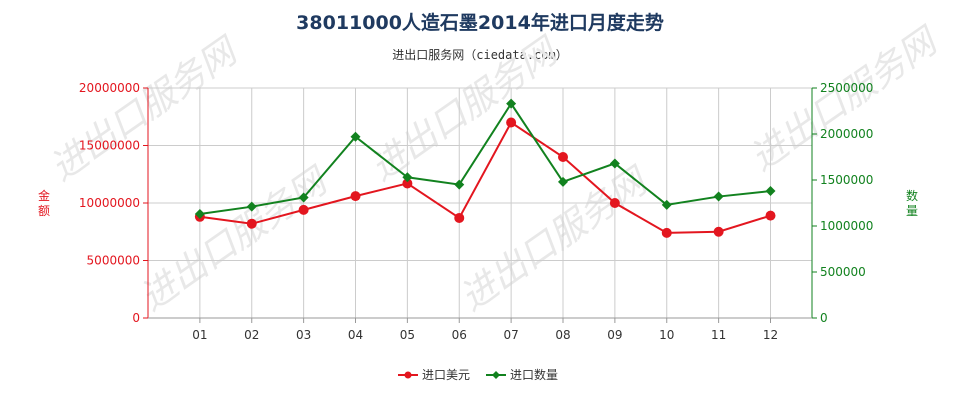 The image size is (960, 400). I want to click on legend-item-usd-label: 进口美元, so click(446, 375).